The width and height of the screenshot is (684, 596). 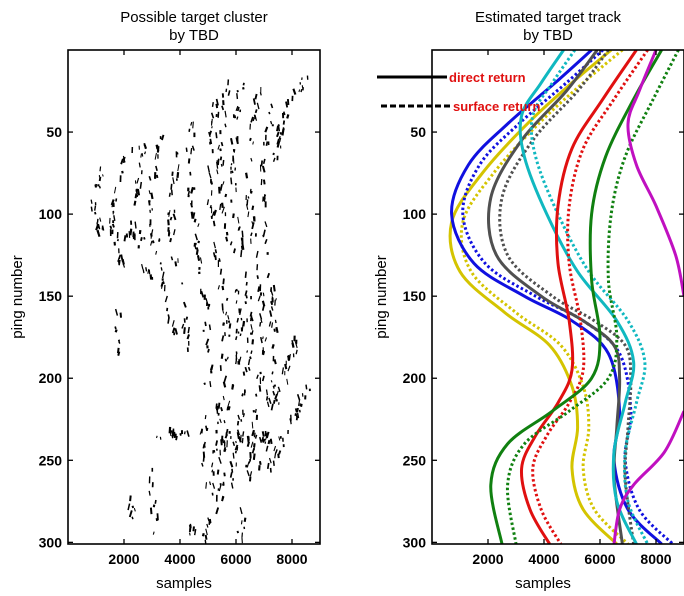 I want to click on legend-label-1: direct return, so click(x=487, y=77).